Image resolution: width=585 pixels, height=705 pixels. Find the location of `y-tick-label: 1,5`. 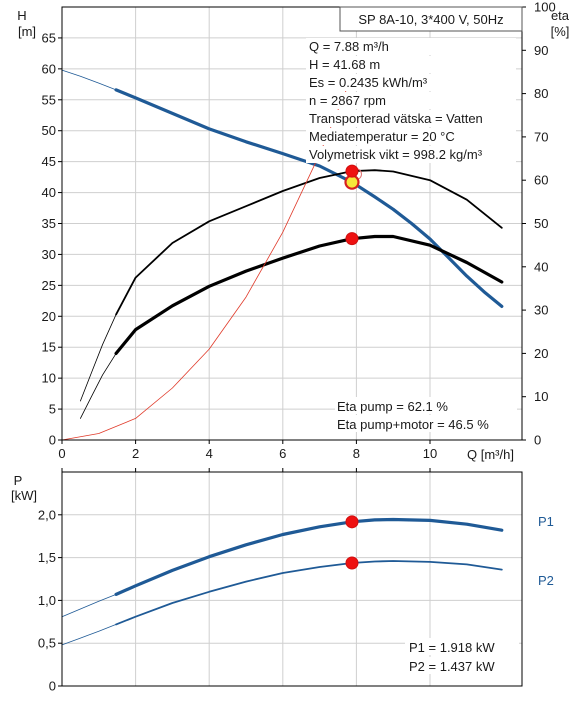

y-tick-label: 1,5 is located at coordinates (47, 557).